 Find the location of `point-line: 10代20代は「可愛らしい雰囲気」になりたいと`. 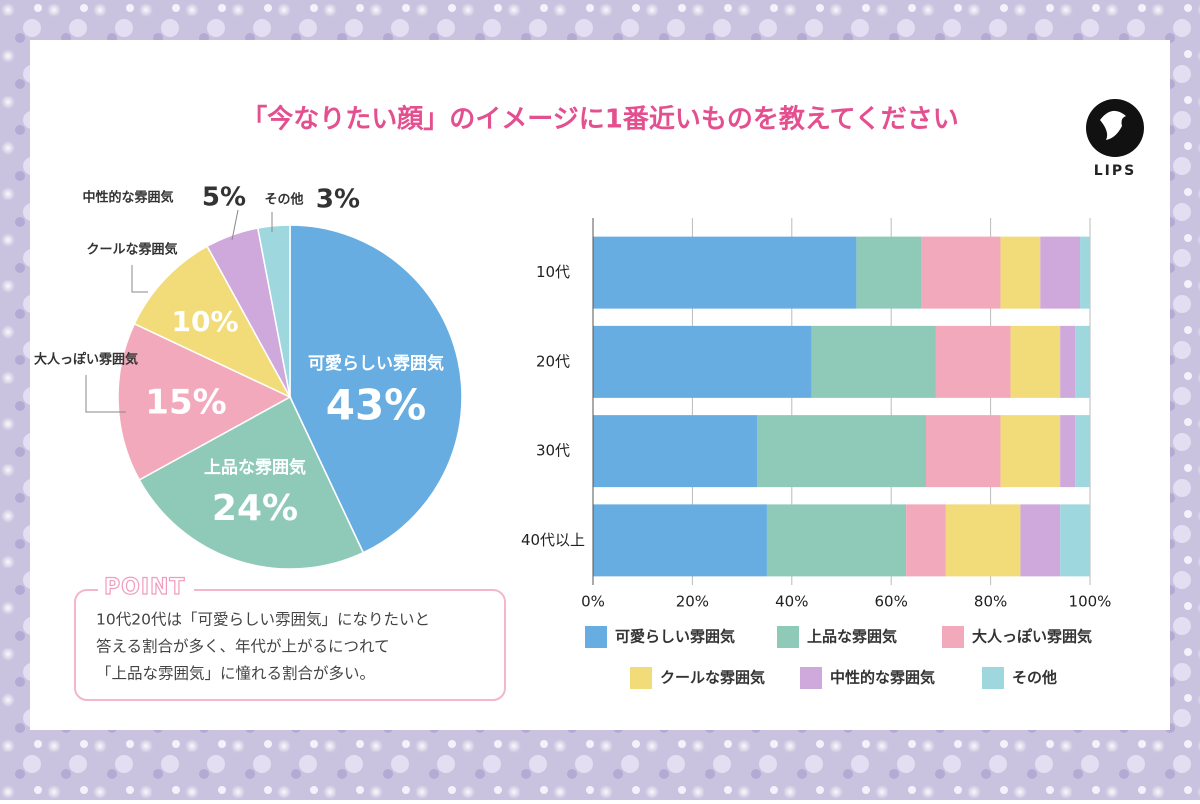

point-line: 10代20代は「可愛らしい雰囲気」になりたいと is located at coordinates (263, 620).